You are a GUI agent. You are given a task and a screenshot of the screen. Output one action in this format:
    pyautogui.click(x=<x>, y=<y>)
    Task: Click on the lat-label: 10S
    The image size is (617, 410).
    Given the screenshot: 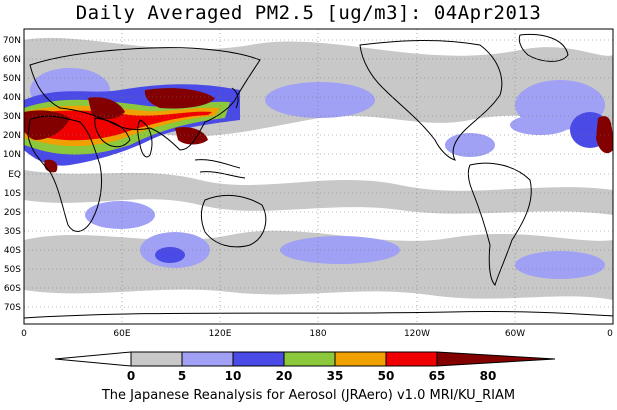 What is the action you would take?
    pyautogui.click(x=12, y=194)
    